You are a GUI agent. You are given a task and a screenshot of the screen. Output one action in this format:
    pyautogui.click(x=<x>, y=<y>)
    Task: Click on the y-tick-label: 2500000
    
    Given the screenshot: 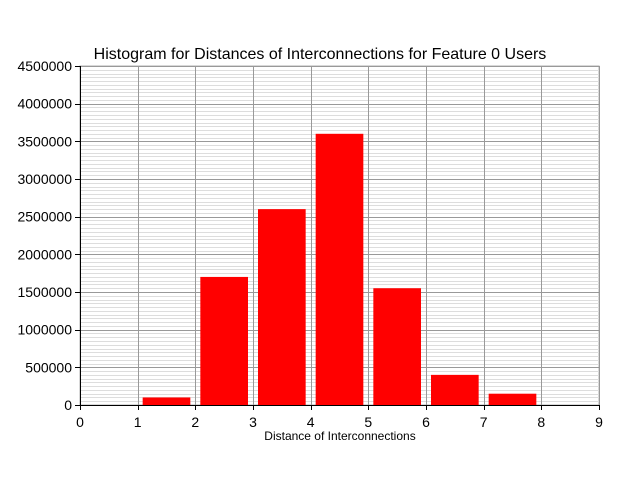 What is the action you would take?
    pyautogui.click(x=44, y=217)
    